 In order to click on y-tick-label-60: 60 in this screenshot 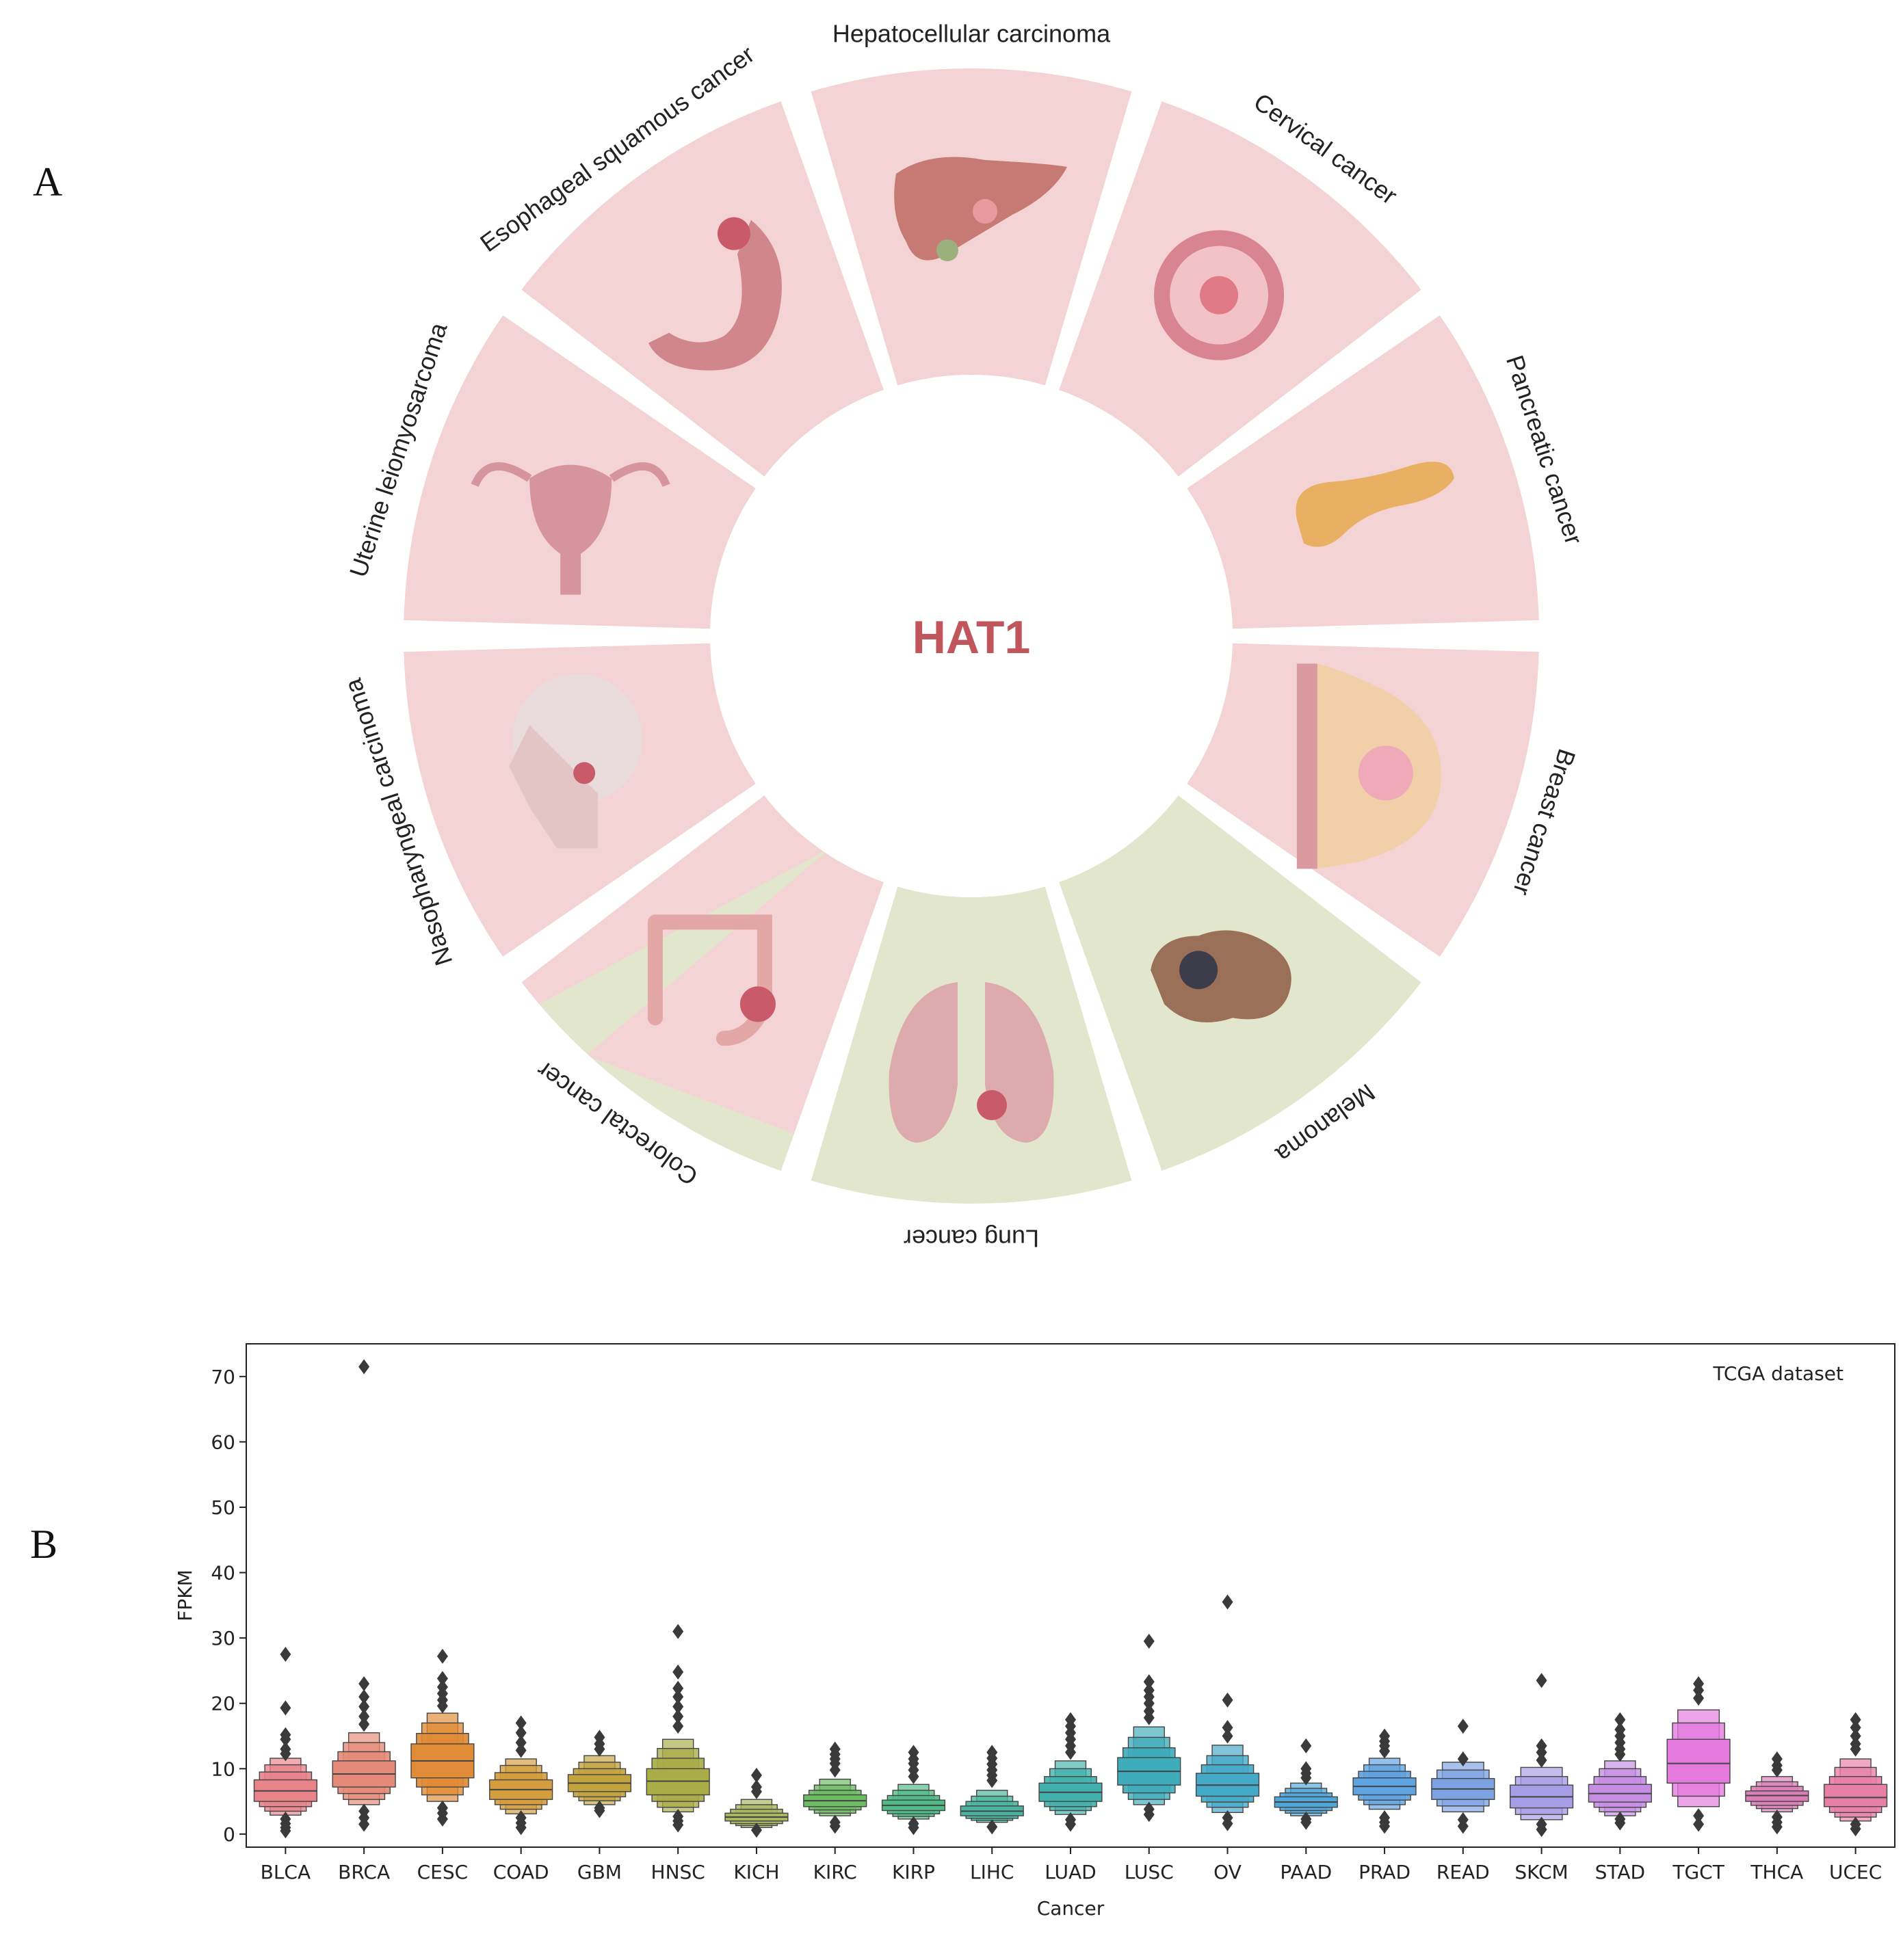, I will do `click(223, 1442)`.